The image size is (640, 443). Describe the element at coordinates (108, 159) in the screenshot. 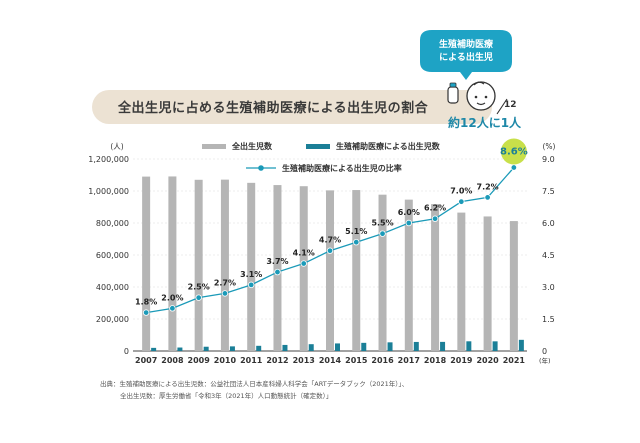

I see `y-left-tick-label: 1,200,000` at that location.